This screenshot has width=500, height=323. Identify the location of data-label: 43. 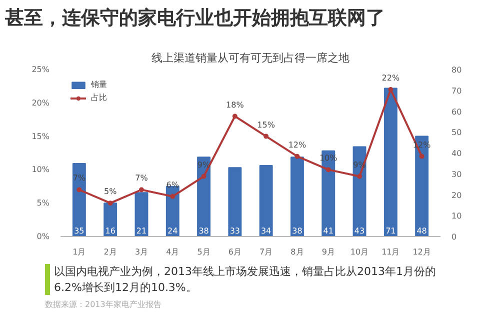
(359, 231).